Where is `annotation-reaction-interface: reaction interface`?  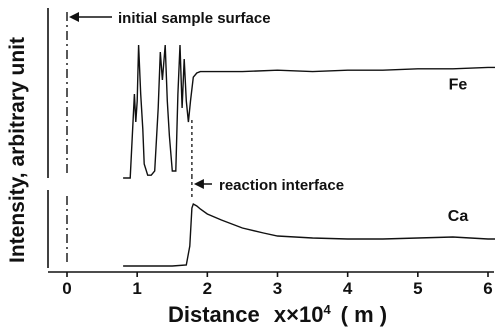
annotation-reaction-interface: reaction interface is located at coordinates (281, 185).